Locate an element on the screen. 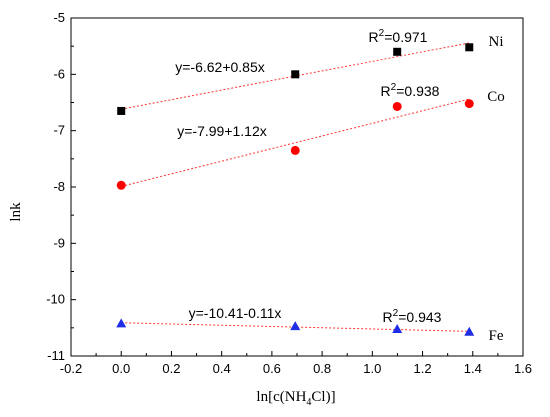  r2-sup-fe: 2 is located at coordinates (396, 313).